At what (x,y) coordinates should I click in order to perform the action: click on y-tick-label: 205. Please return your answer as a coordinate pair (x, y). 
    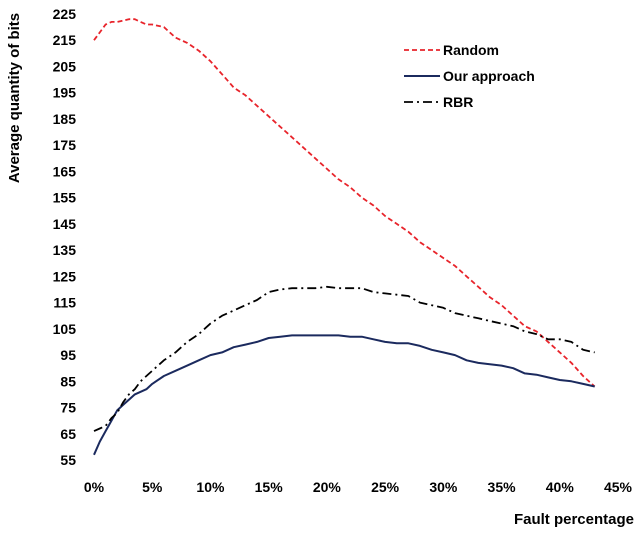
    Looking at the image, I should click on (65, 66).